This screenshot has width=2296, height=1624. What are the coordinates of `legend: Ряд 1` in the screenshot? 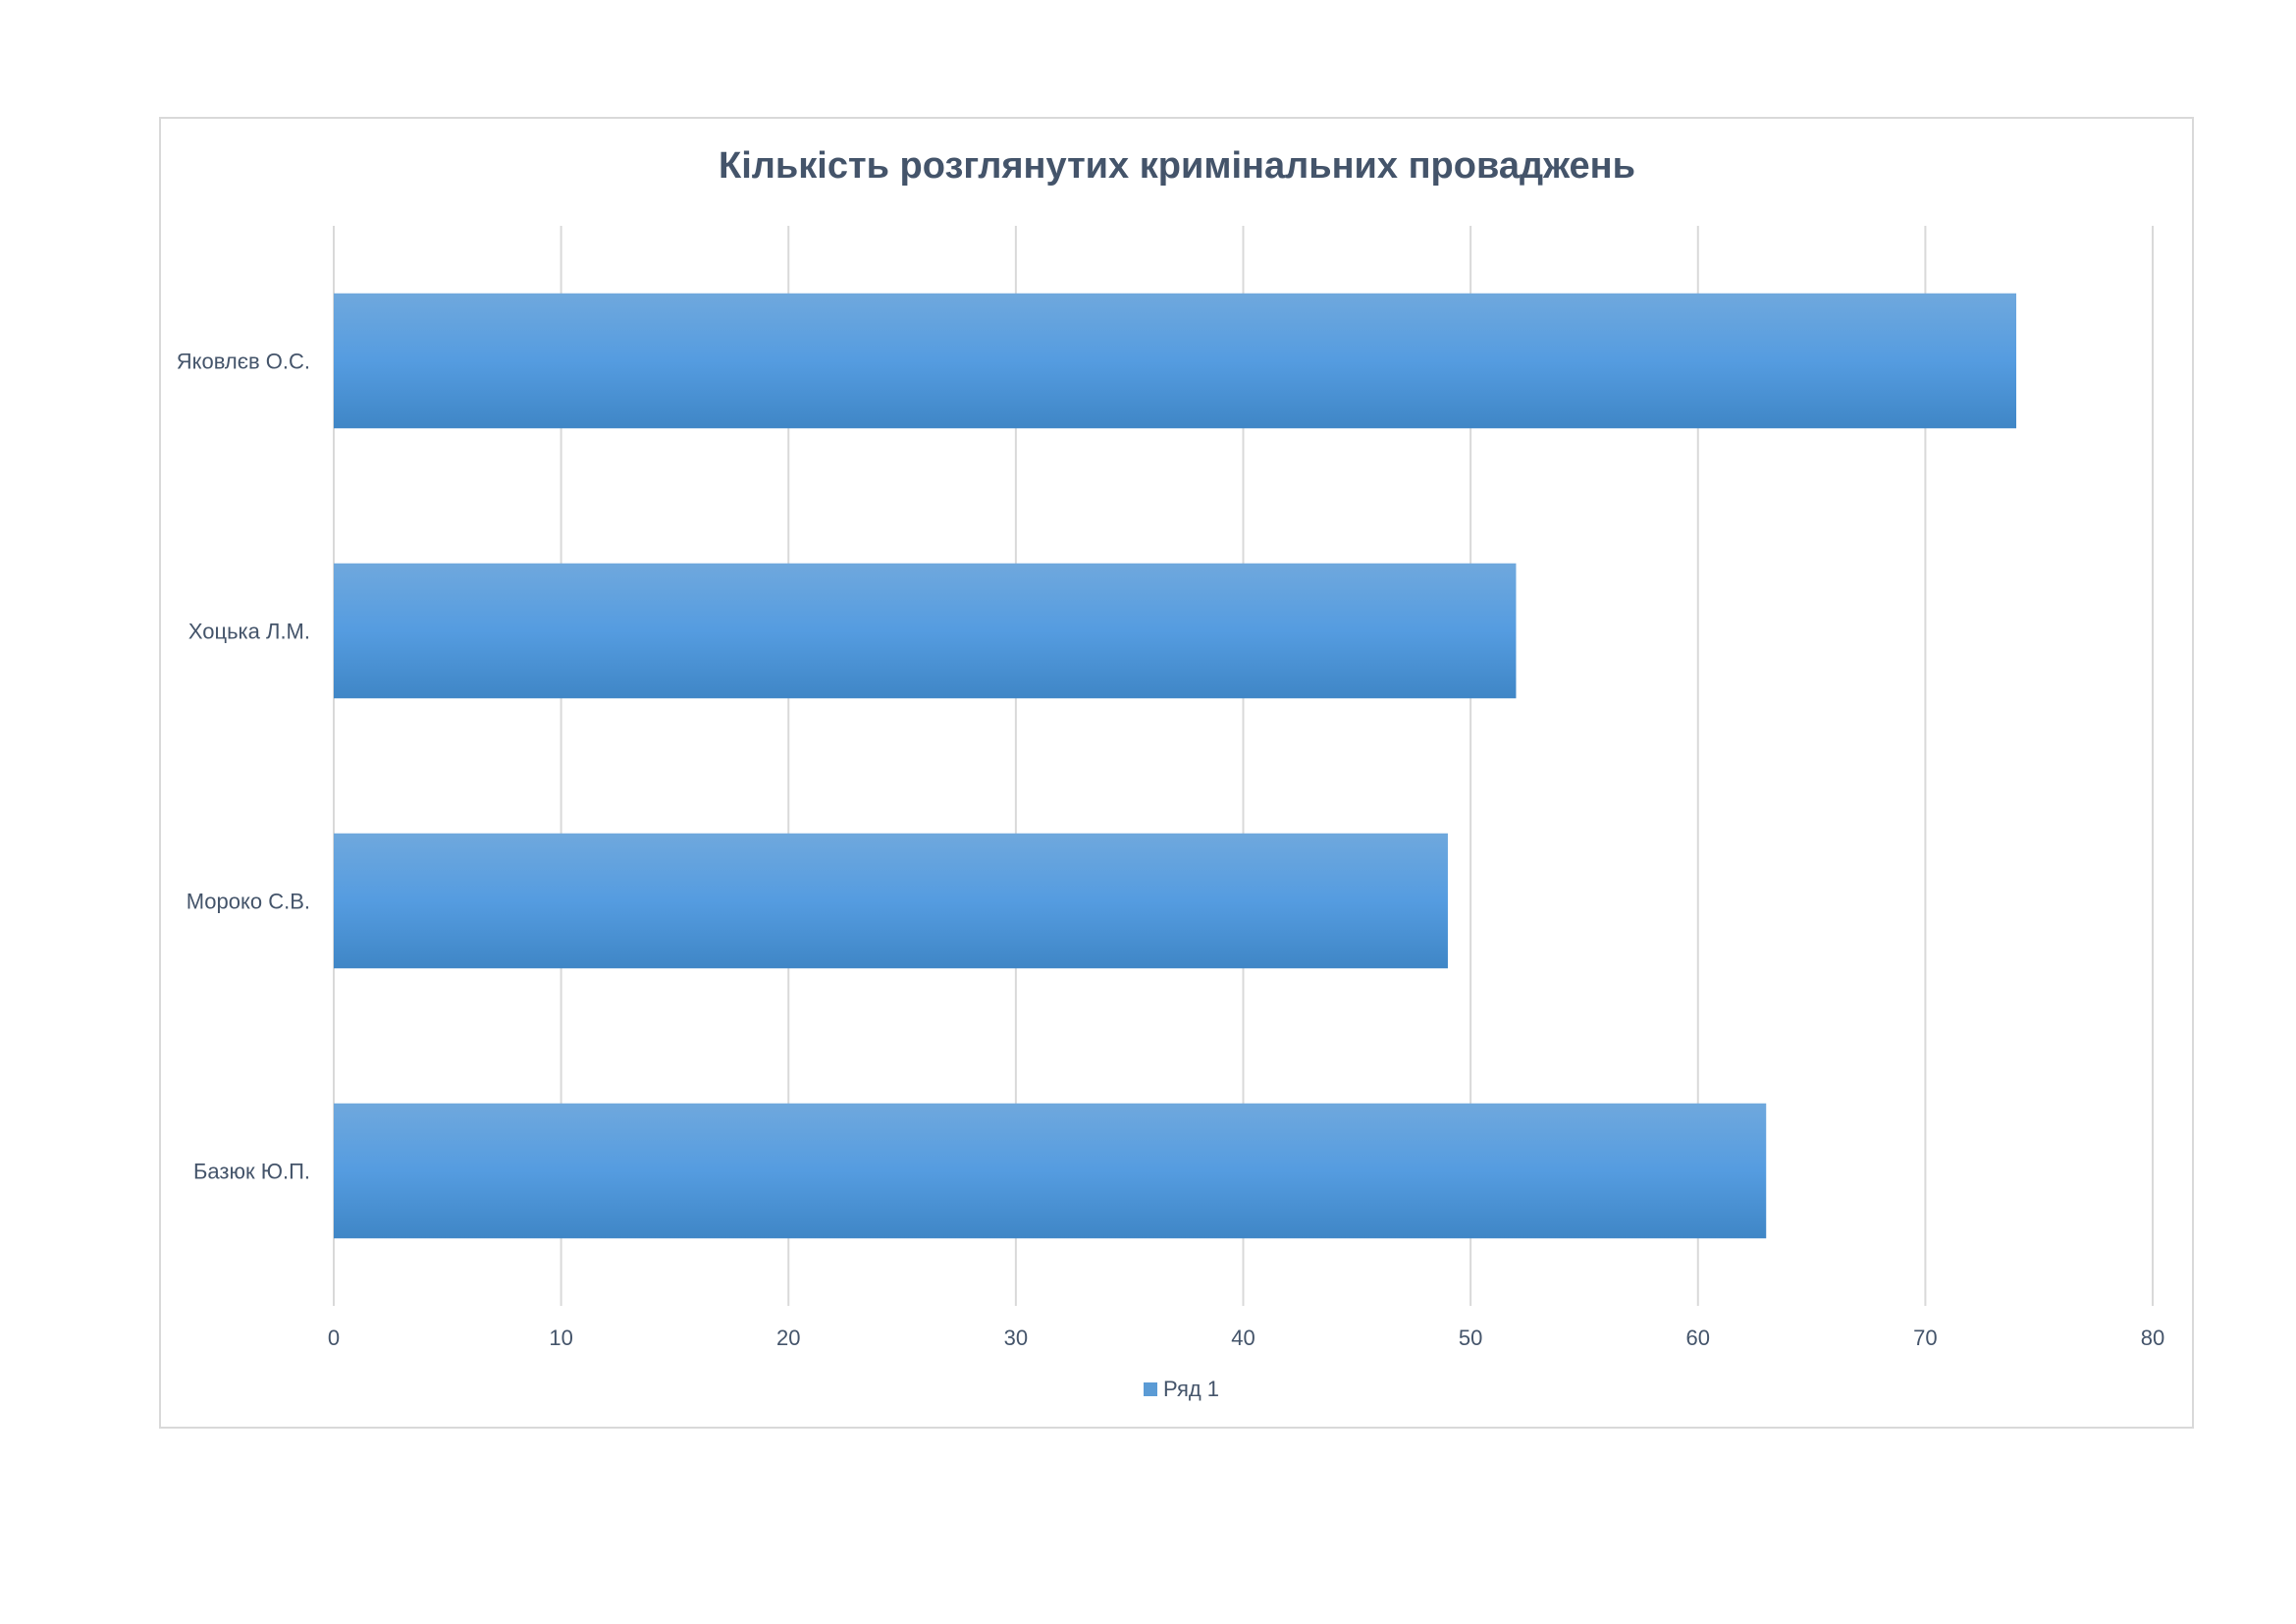 It's located at (1181, 1389).